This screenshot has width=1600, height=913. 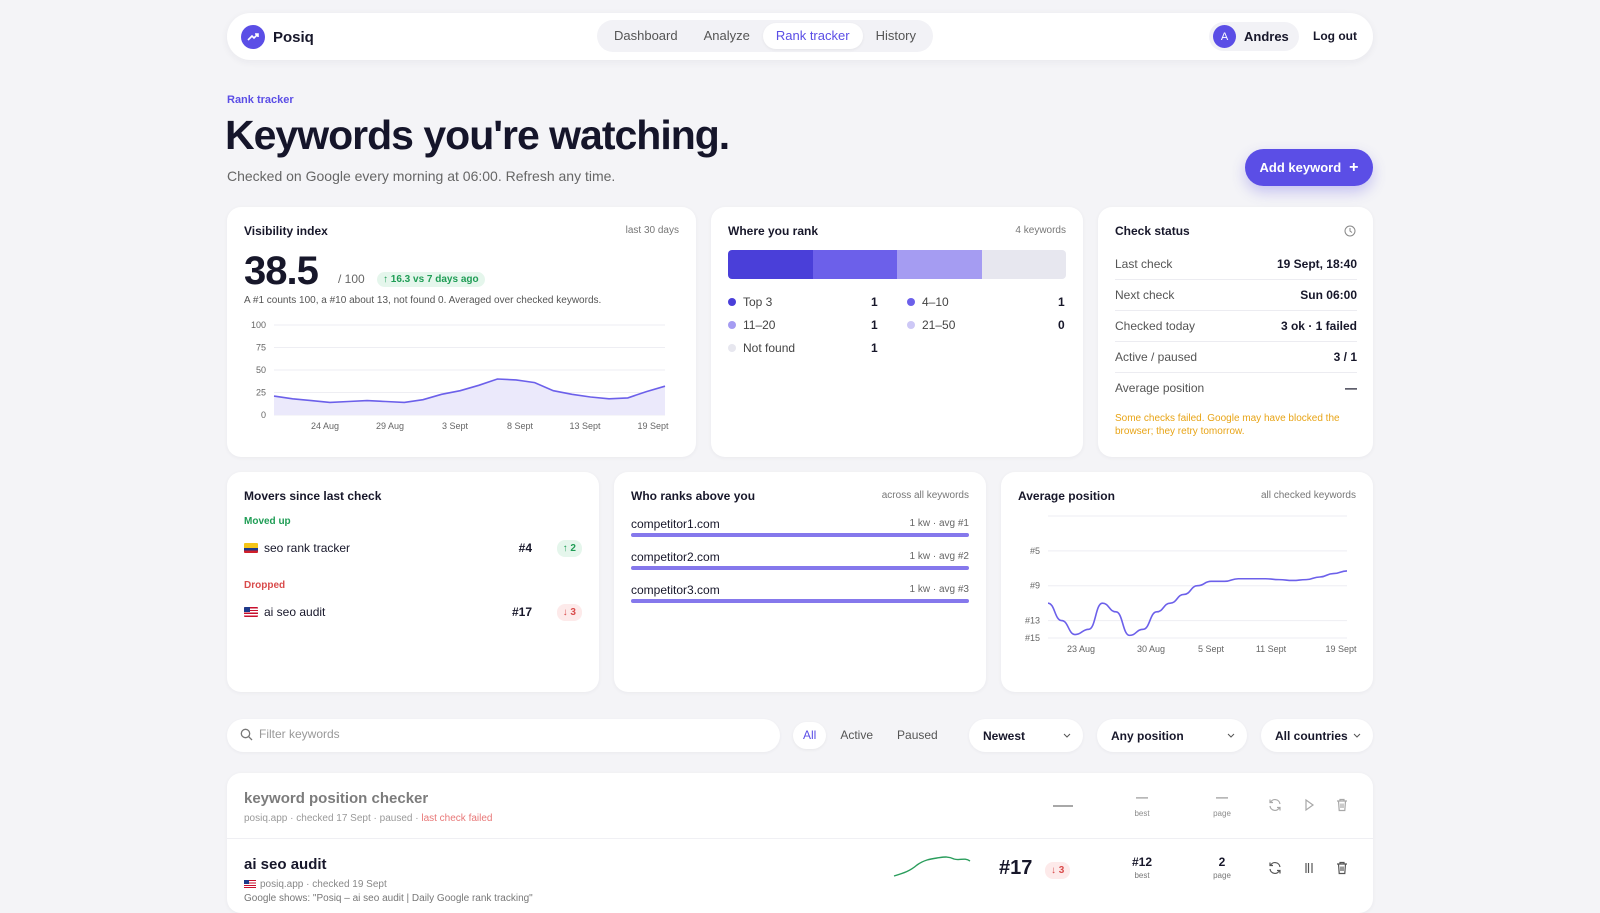 I want to click on brand: Posiq, so click(x=277, y=37).